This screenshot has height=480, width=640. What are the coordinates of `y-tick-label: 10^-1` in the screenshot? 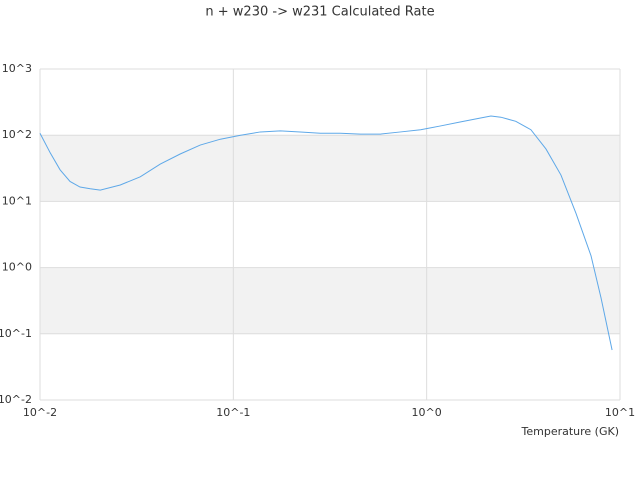 It's located at (16, 333).